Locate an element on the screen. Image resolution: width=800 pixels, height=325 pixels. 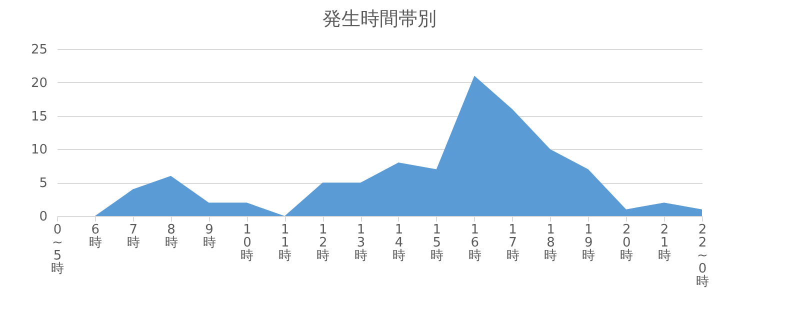
y-tick-label: 10 is located at coordinates (39, 150).